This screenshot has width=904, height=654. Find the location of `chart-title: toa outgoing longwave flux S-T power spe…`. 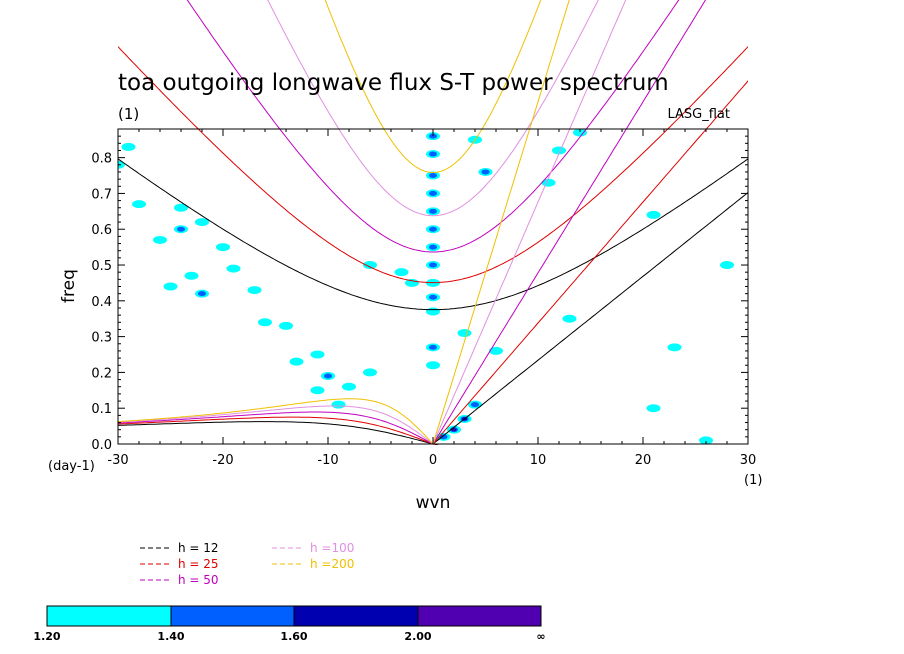

chart-title: toa outgoing longwave flux S-T power spe… is located at coordinates (393, 83).